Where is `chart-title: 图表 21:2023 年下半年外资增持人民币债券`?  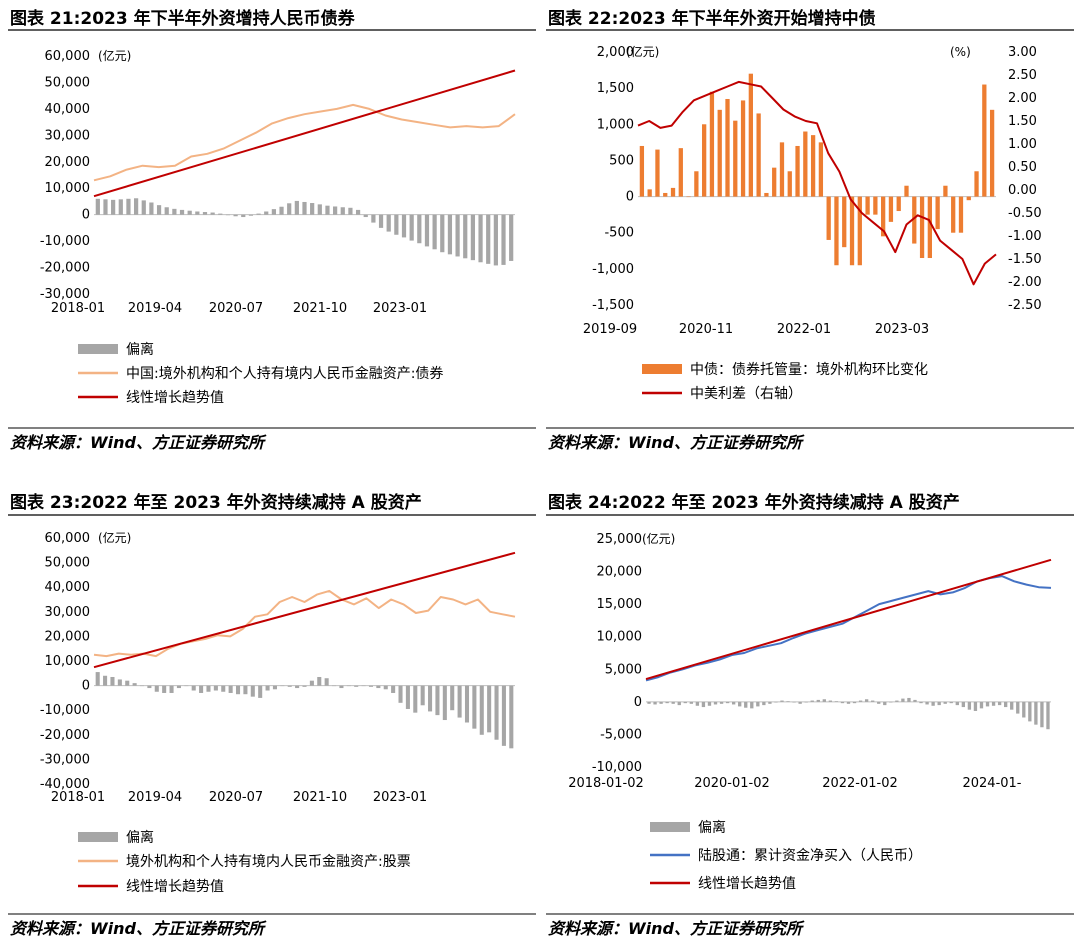
chart-title: 图表 21:2023 年下半年外资增持人民币债券 is located at coordinates (182, 19).